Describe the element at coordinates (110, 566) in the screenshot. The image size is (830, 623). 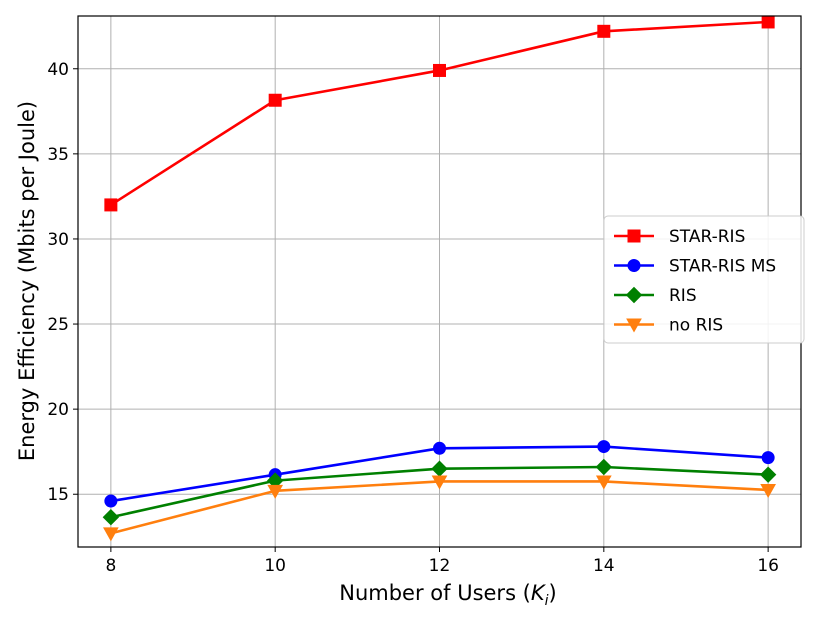
I see `x-tick-label: 8` at that location.